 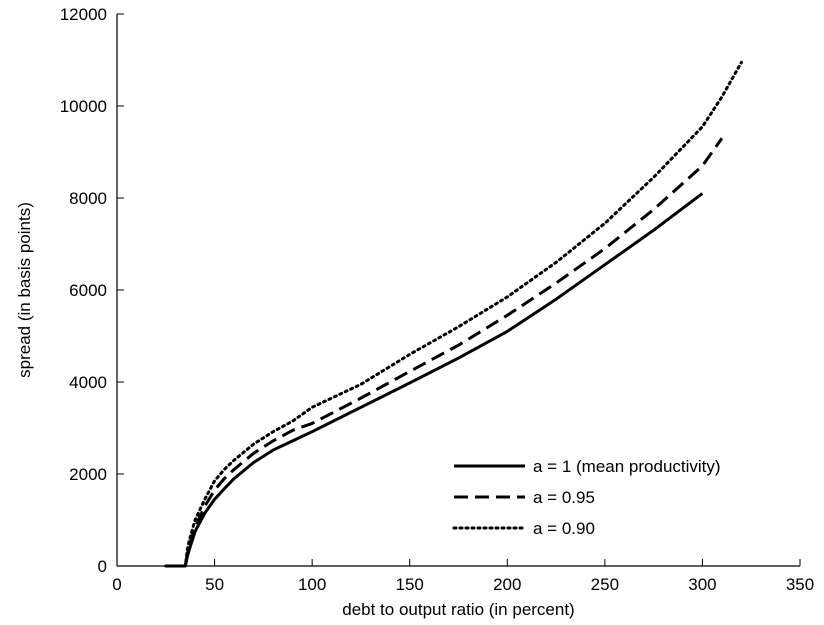 What do you see at coordinates (507, 584) in the screenshot?
I see `x-tick-label: 200` at bounding box center [507, 584].